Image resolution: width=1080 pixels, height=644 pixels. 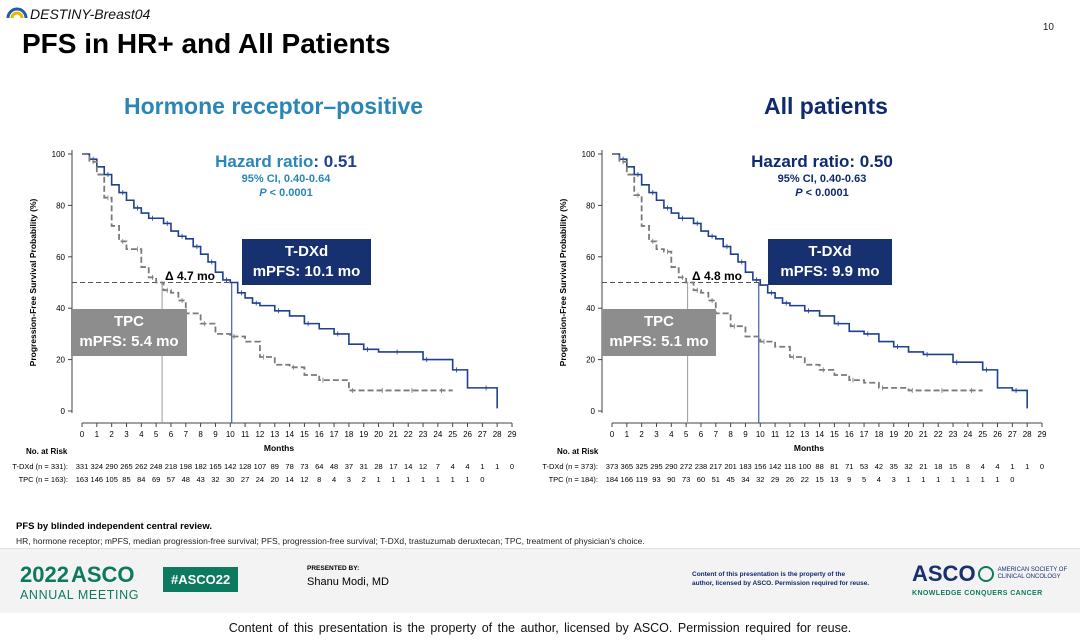 What do you see at coordinates (215, 479) in the screenshot?
I see `tpc-risk-value: 32` at bounding box center [215, 479].